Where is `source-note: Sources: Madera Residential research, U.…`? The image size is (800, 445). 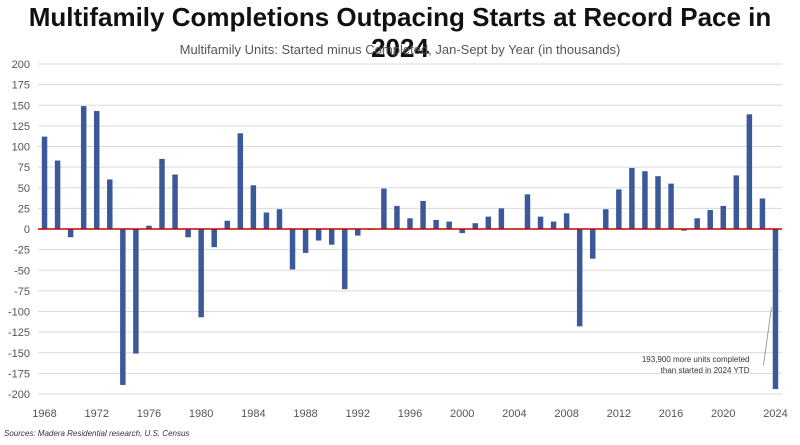 source-note: Sources: Madera Residential research, U.… is located at coordinates (97, 433).